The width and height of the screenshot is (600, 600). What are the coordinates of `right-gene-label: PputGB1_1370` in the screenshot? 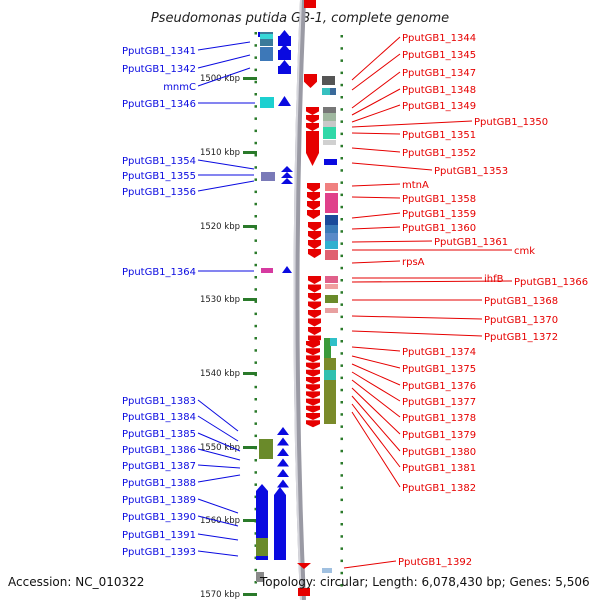 It's located at (521, 320).